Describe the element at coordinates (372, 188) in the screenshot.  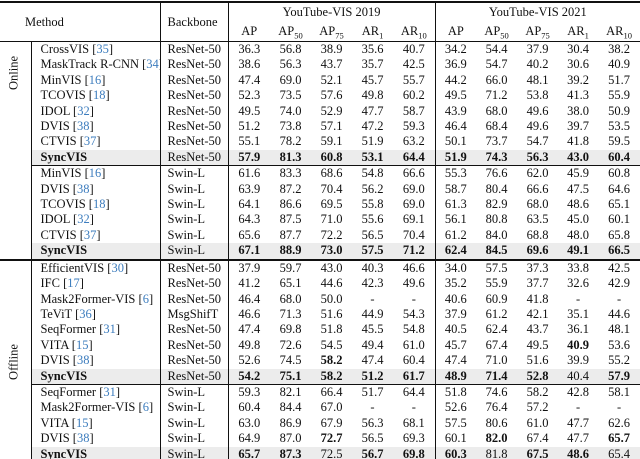
I see `metric-value: 56.2` at that location.